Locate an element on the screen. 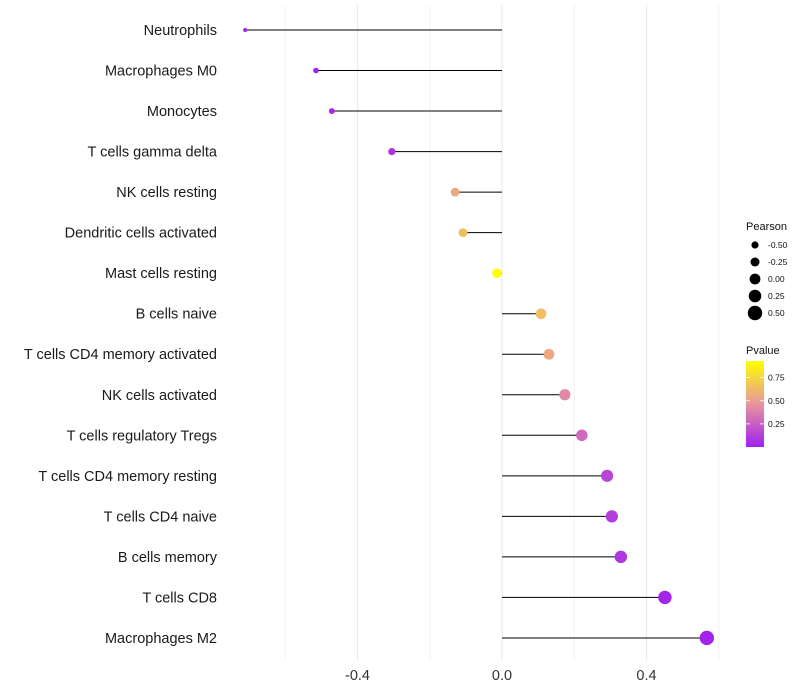 This screenshot has height=700, width=800. legend-size-title: Pearson is located at coordinates (766, 227).